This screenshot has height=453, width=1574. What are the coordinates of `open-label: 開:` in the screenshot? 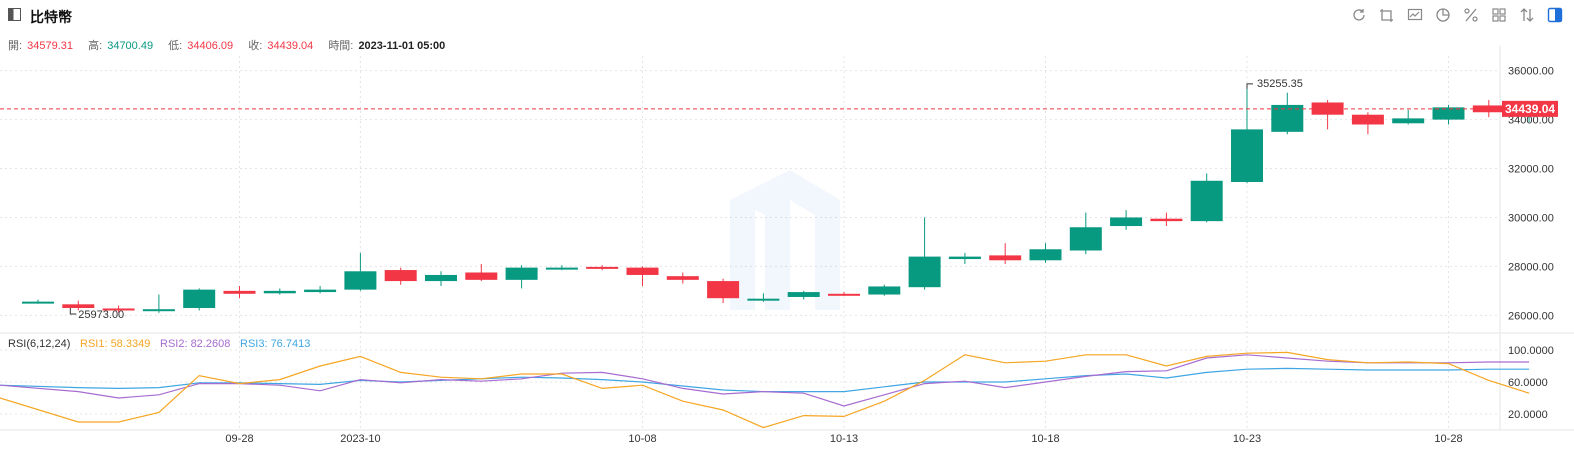 It's located at (15, 46).